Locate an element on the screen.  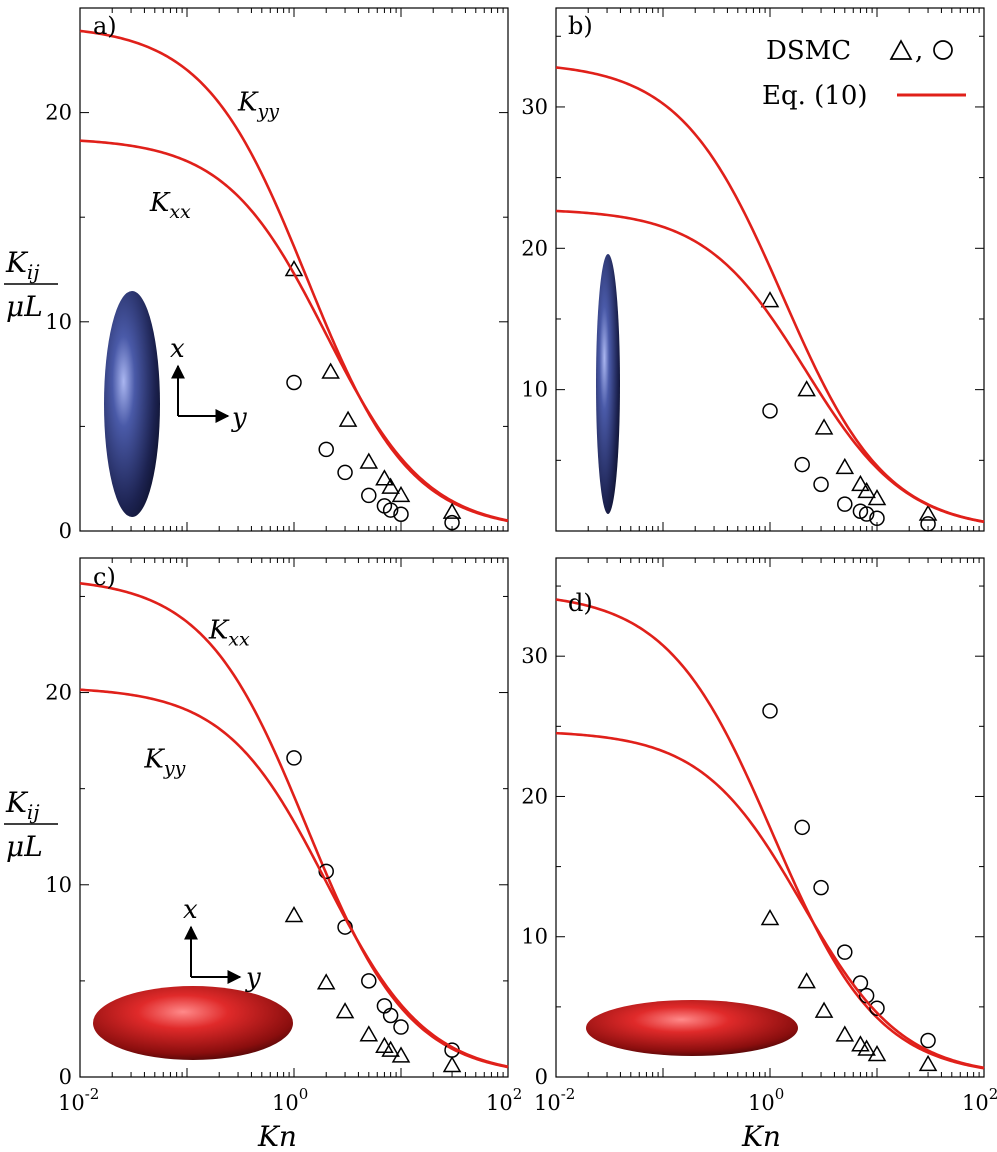
ylabel-top: Kij μL is located at coordinates (31, 284).